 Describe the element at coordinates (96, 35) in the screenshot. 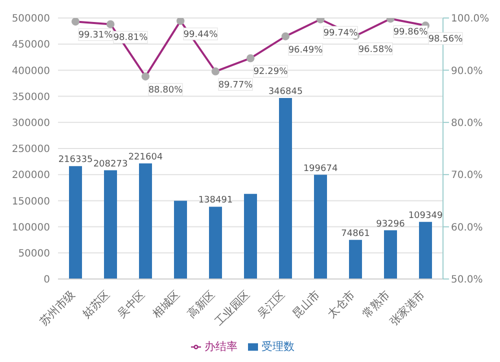

I see `data-label: 99.31%` at that location.